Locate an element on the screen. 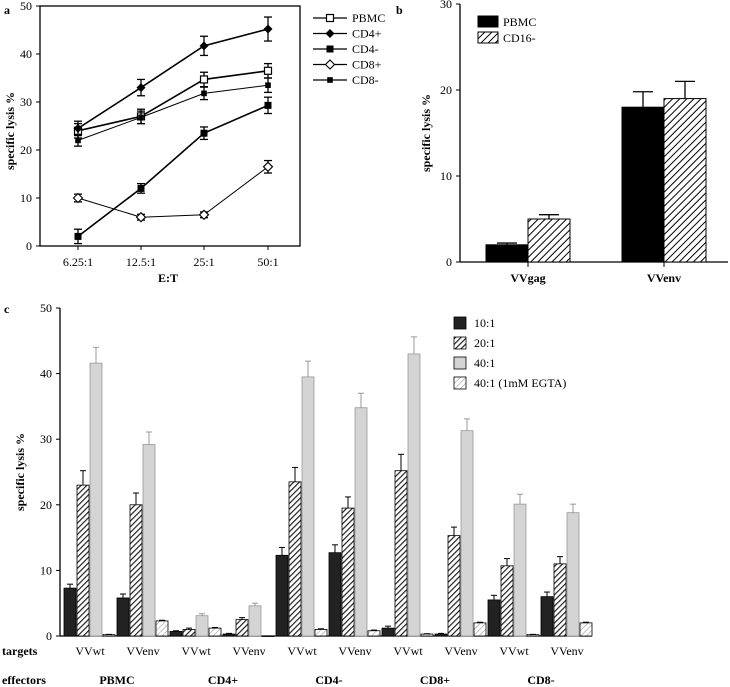  a-ytick-label: 50 is located at coordinates (26, 6).